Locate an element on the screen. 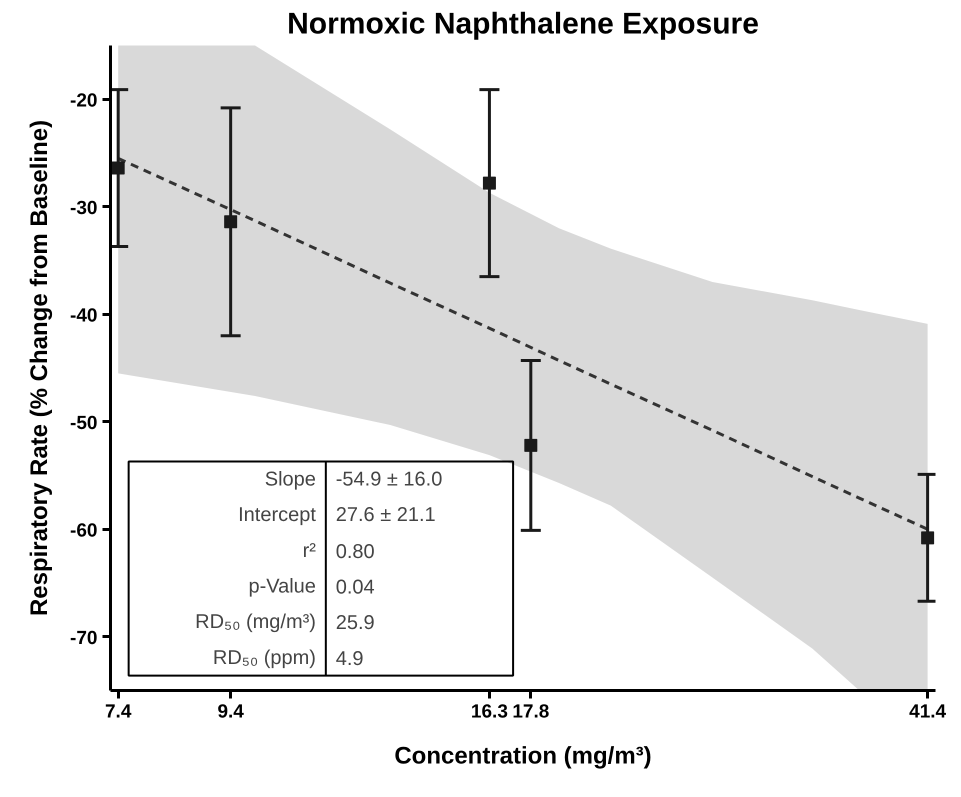  y-tick-label: -30 is located at coordinates (84, 208).